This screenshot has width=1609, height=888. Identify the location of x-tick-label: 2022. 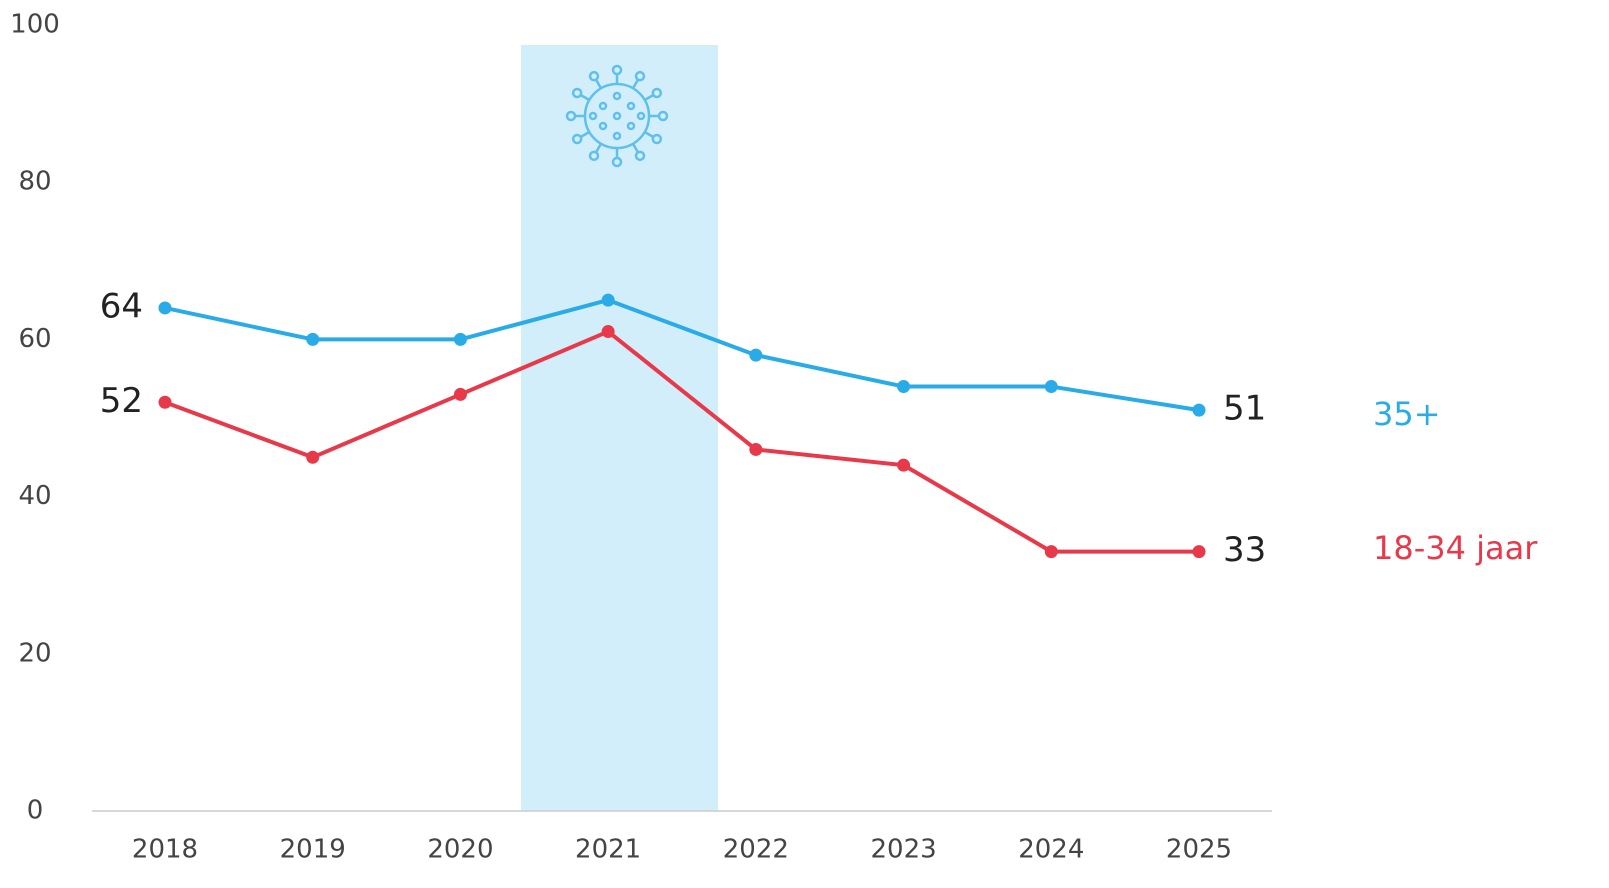
(756, 850).